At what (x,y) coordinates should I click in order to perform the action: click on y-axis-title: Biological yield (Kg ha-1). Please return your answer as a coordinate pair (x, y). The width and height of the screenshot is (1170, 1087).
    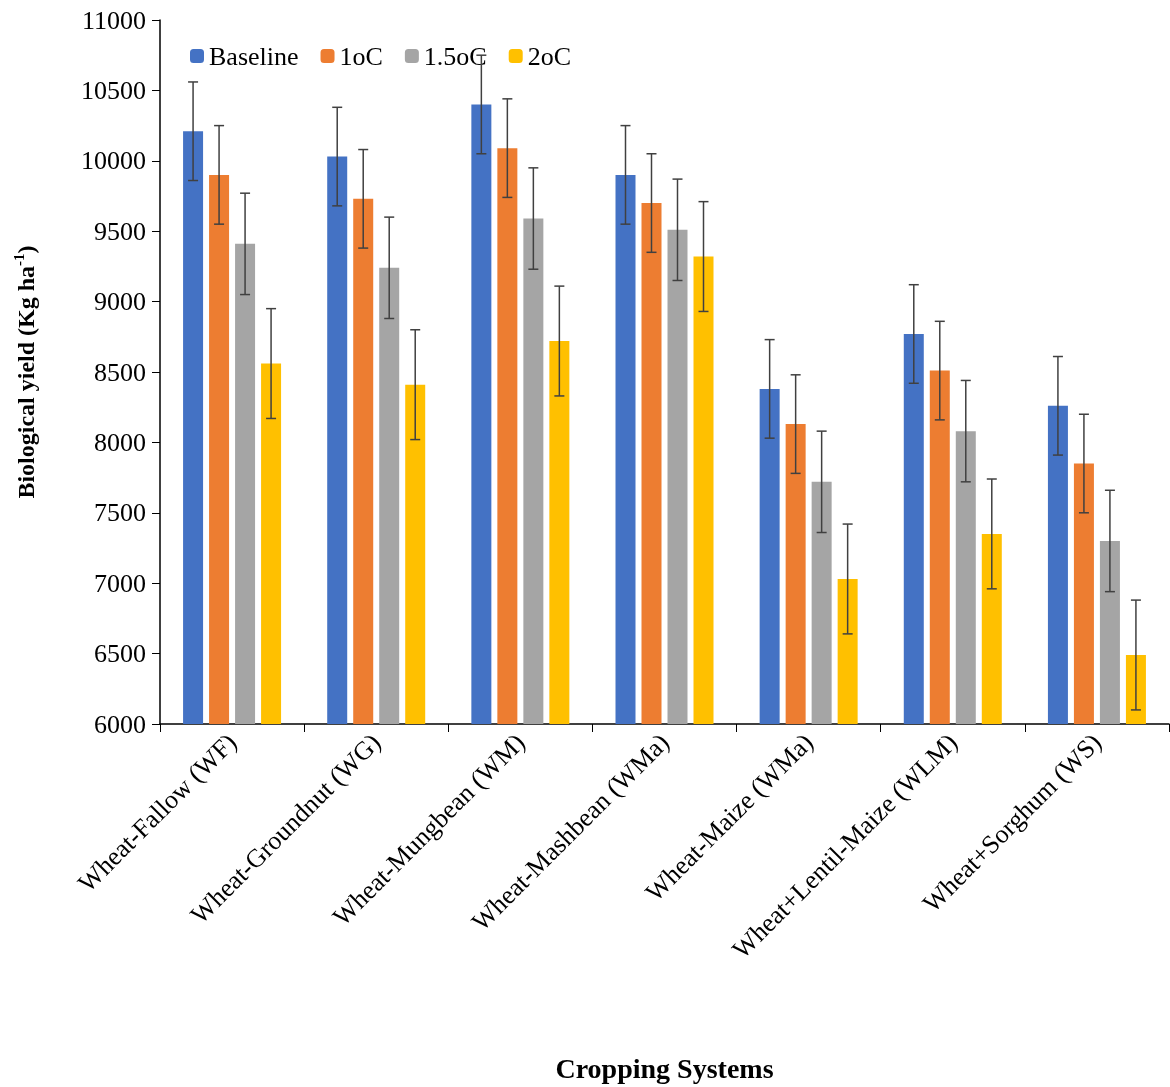
    Looking at the image, I should click on (24, 372).